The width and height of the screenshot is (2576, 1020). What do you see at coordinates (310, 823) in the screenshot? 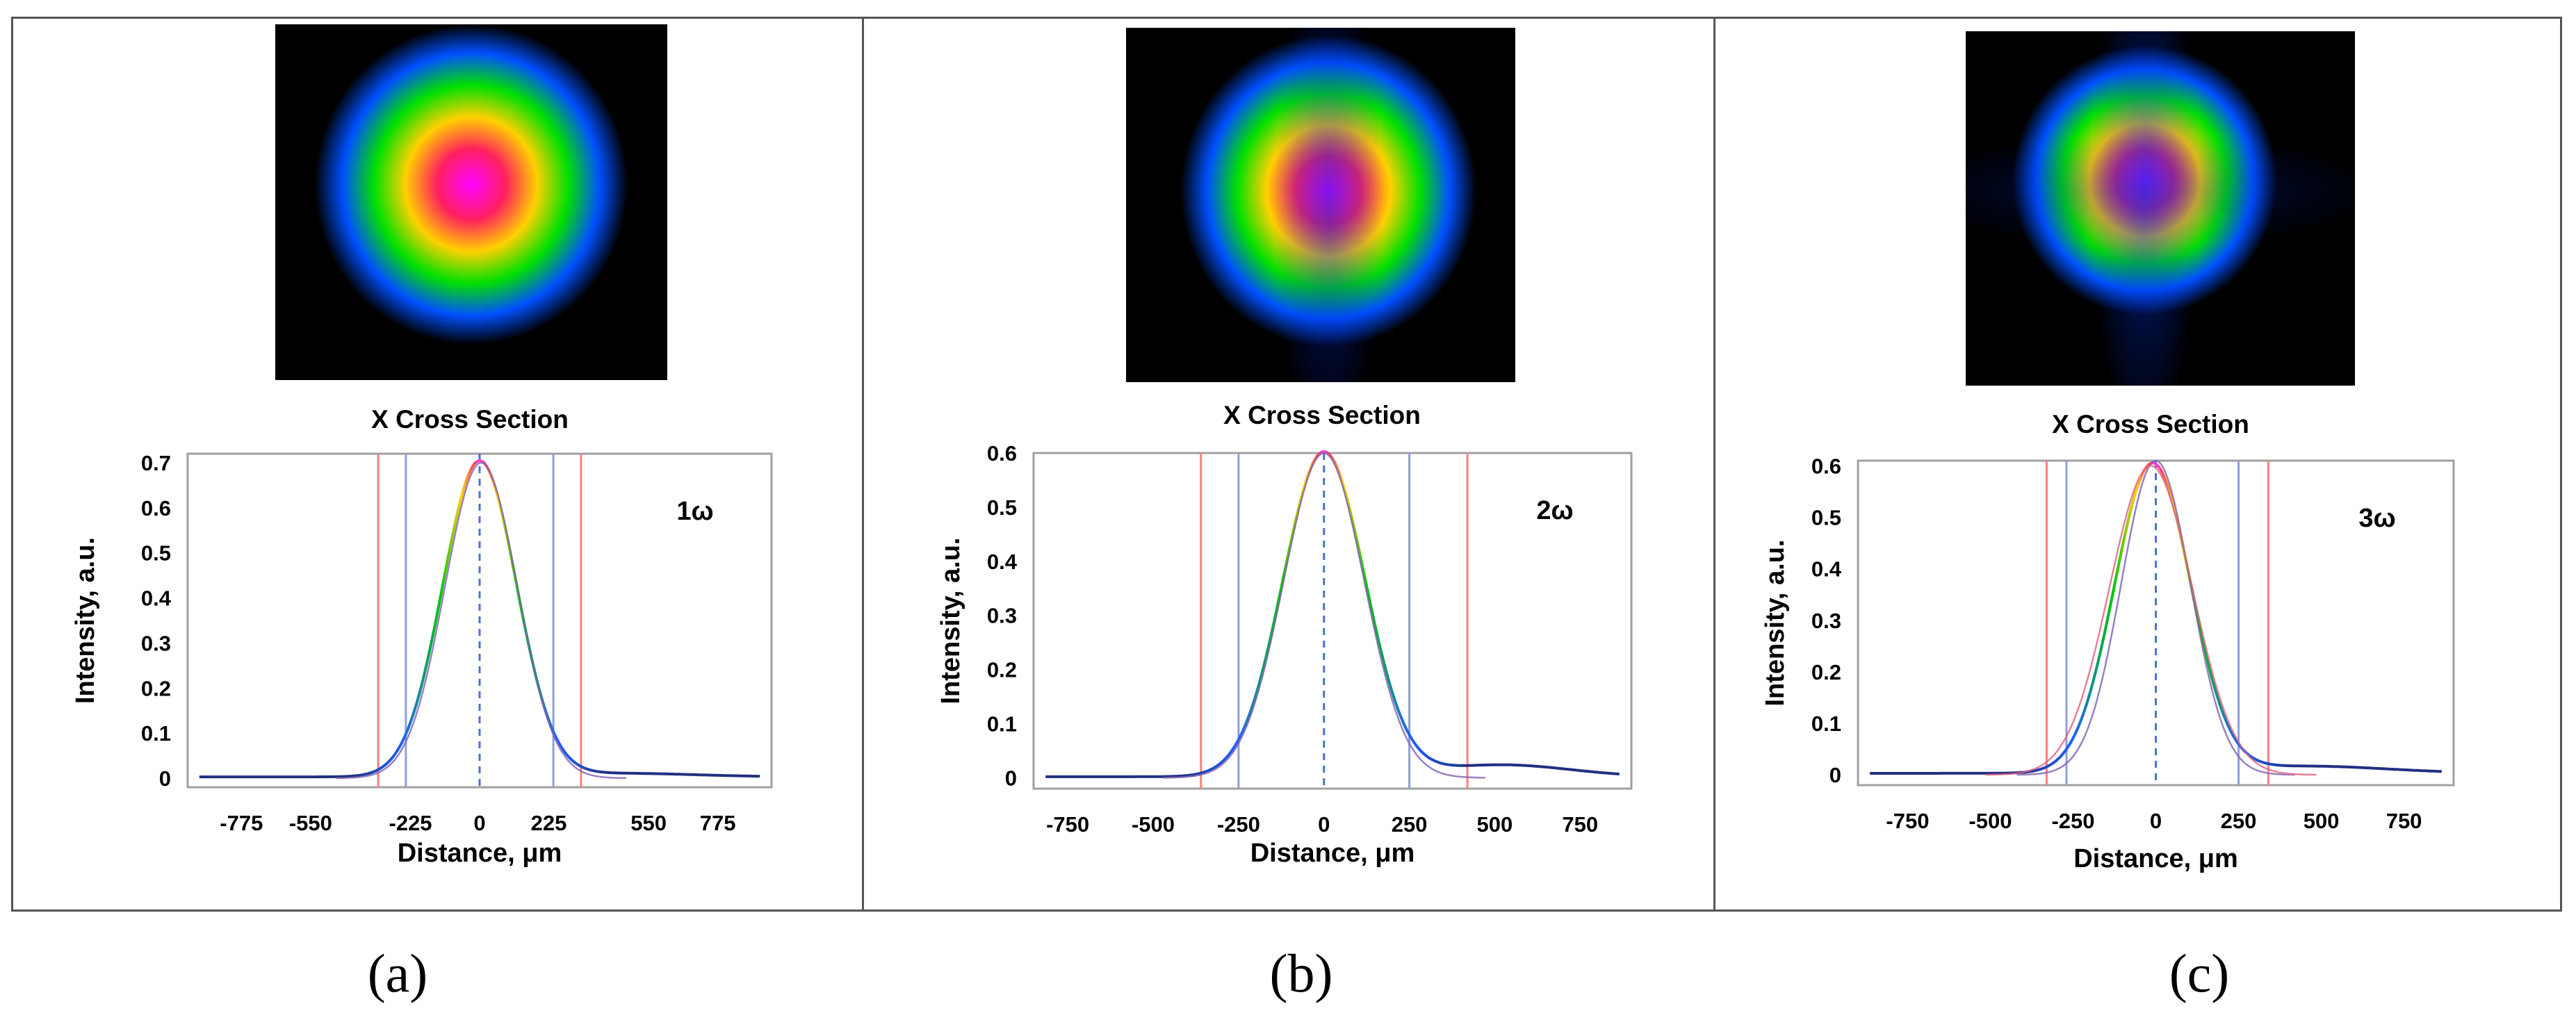
I see `x-tick-label: -550` at bounding box center [310, 823].